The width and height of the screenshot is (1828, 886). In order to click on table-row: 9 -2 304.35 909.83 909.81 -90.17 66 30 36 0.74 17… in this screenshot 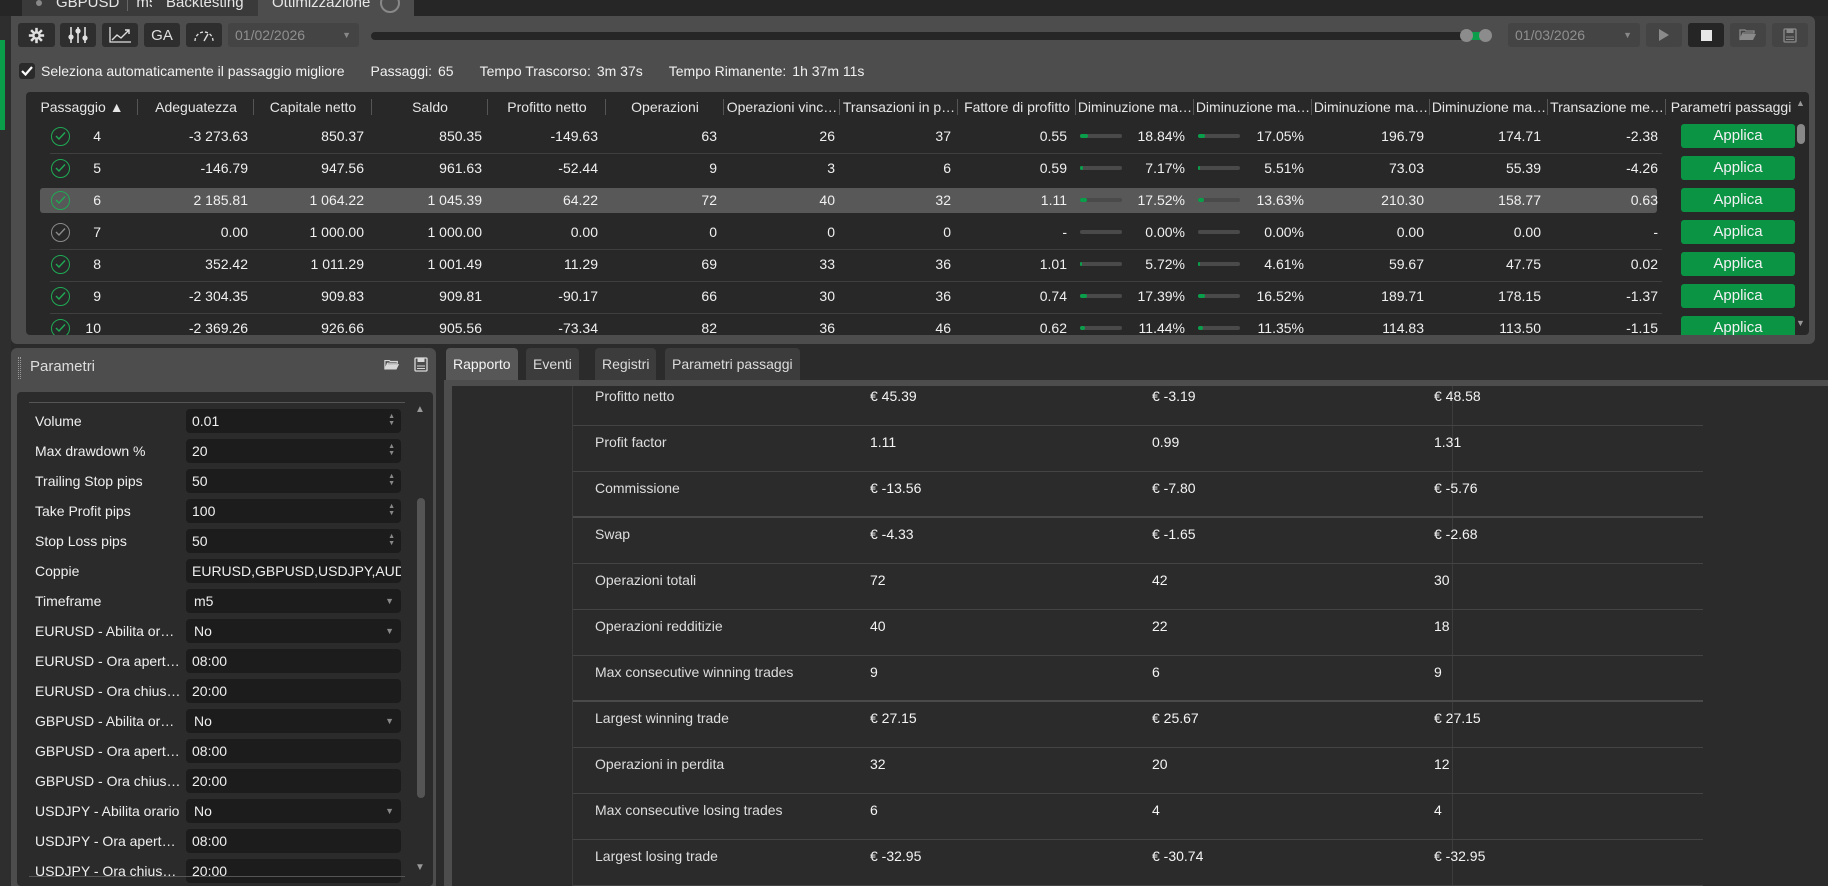, I will do `click(910, 298)`.